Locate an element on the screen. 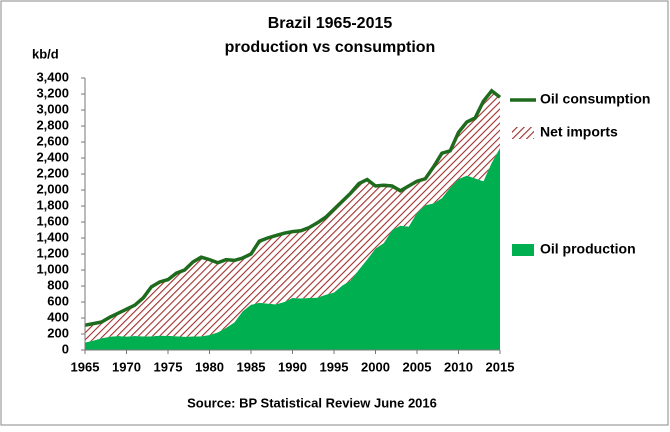 The height and width of the screenshot is (432, 670). x-tick-label: 2015 is located at coordinates (500, 366).